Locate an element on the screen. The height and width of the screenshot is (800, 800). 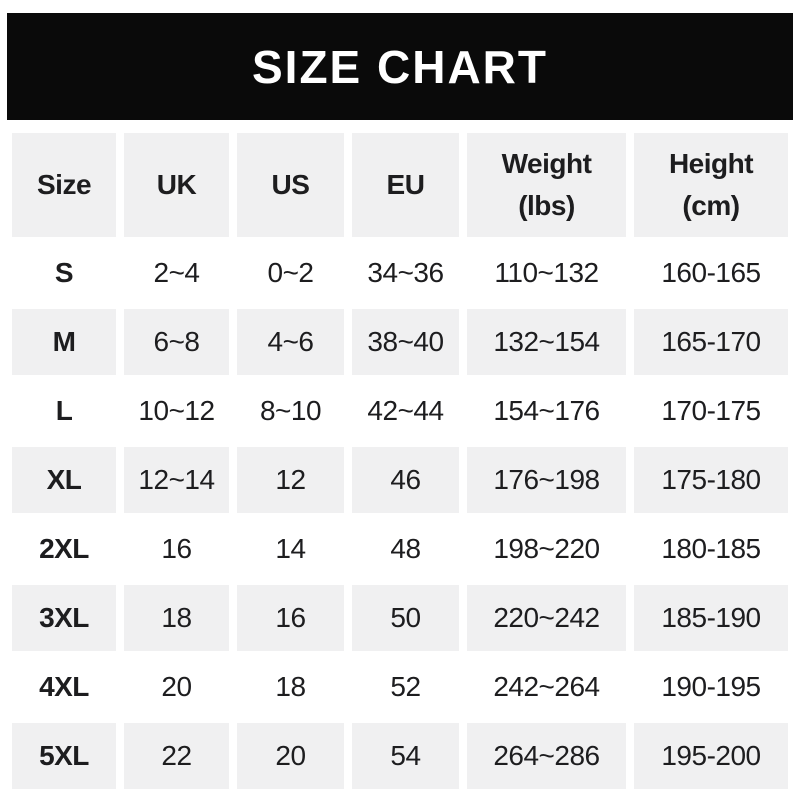
column-header-1: UK is located at coordinates (176, 185).